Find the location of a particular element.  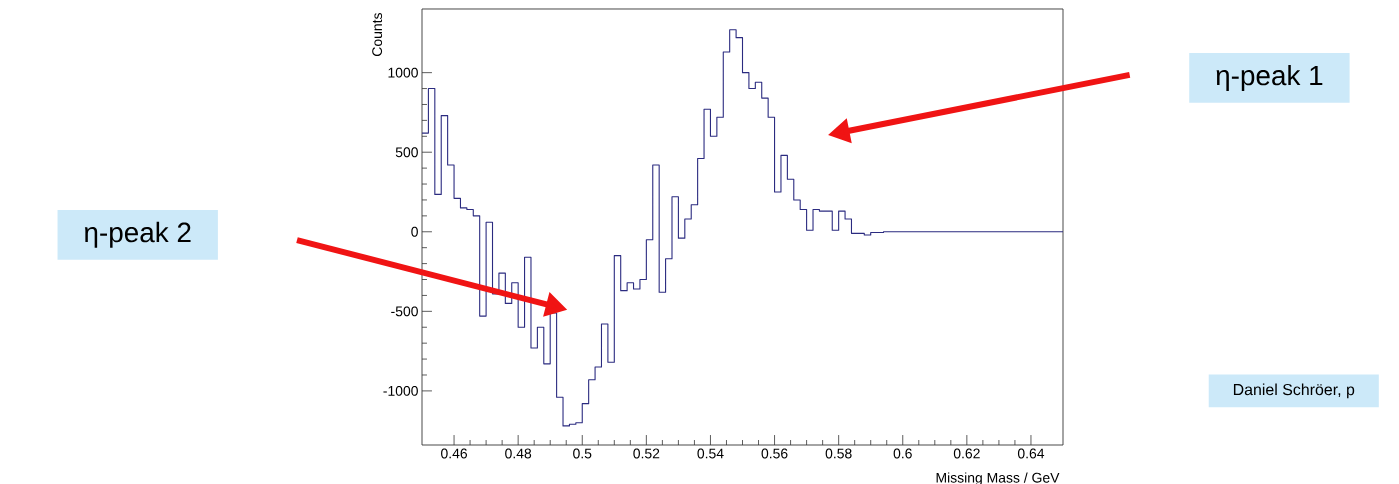

x-tick-label: 0.62 is located at coordinates (966, 453).